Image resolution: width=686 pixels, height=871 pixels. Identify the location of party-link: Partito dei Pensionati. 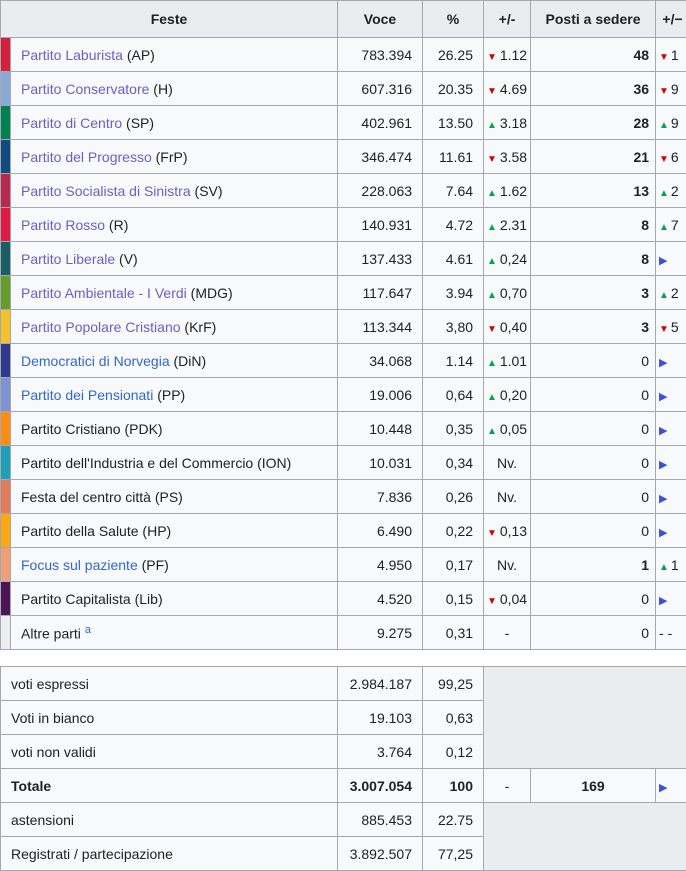
(87, 395).